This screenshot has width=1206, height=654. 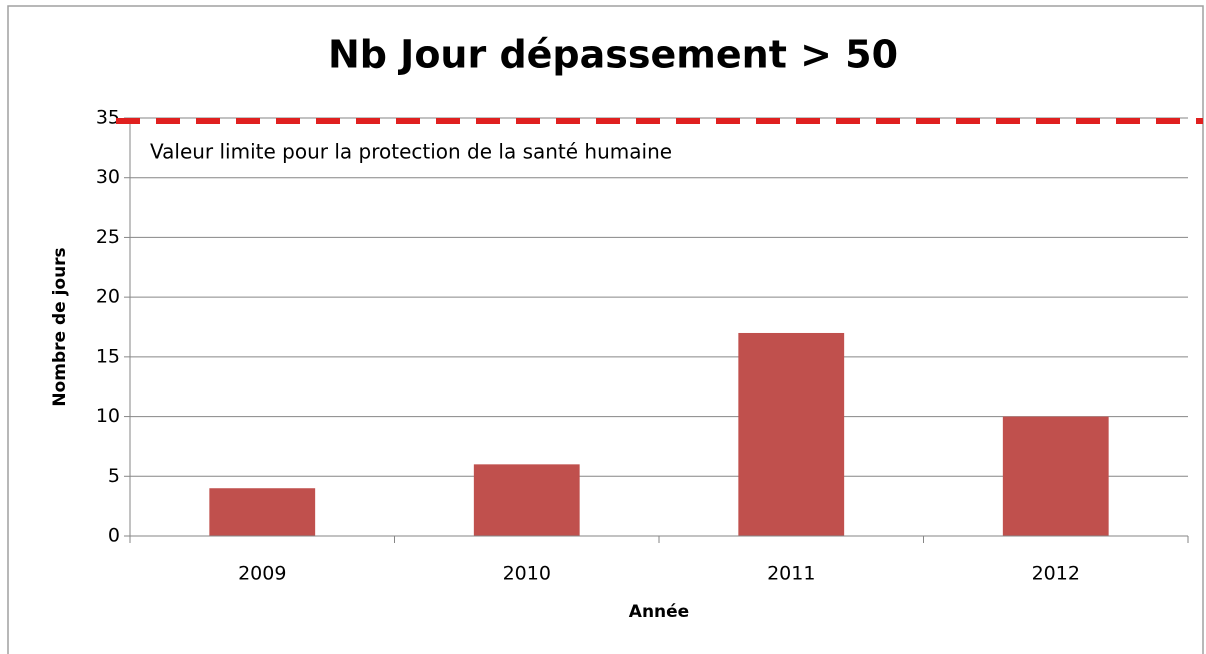 What do you see at coordinates (791, 574) in the screenshot?
I see `x-tick-label: 2011` at bounding box center [791, 574].